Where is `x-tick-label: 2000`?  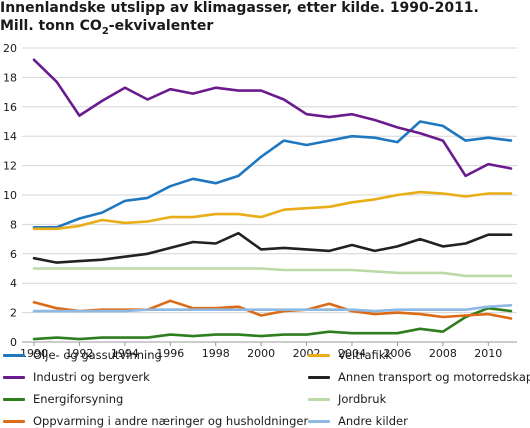 x-tick-label: 2000 is located at coordinates (261, 353).